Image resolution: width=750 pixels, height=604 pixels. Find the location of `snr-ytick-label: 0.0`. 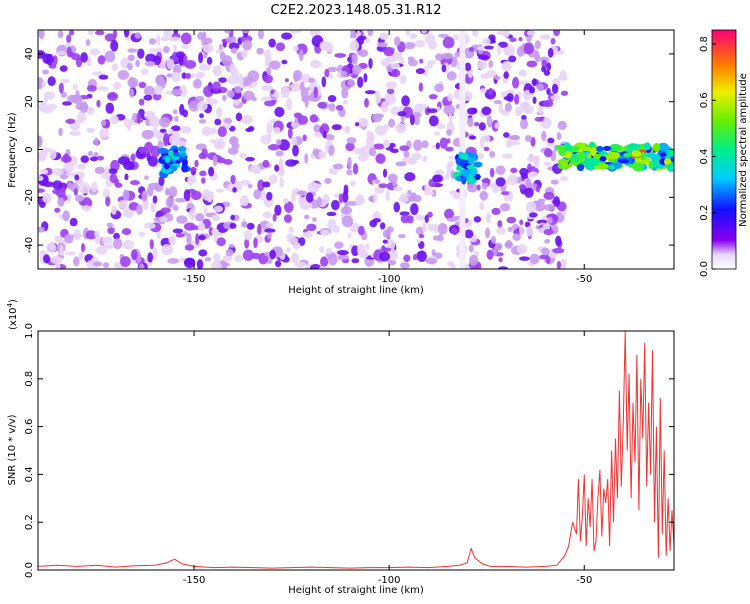

snr-ytick-label: 0.0 is located at coordinates (29, 570).